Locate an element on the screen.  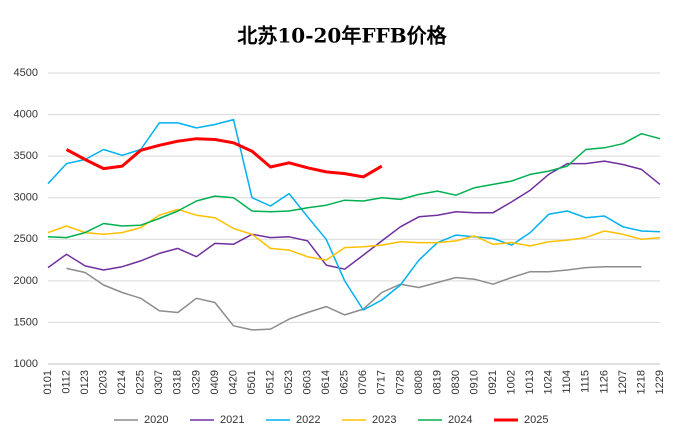
x-tick-label: 0420 is located at coordinates (233, 382).